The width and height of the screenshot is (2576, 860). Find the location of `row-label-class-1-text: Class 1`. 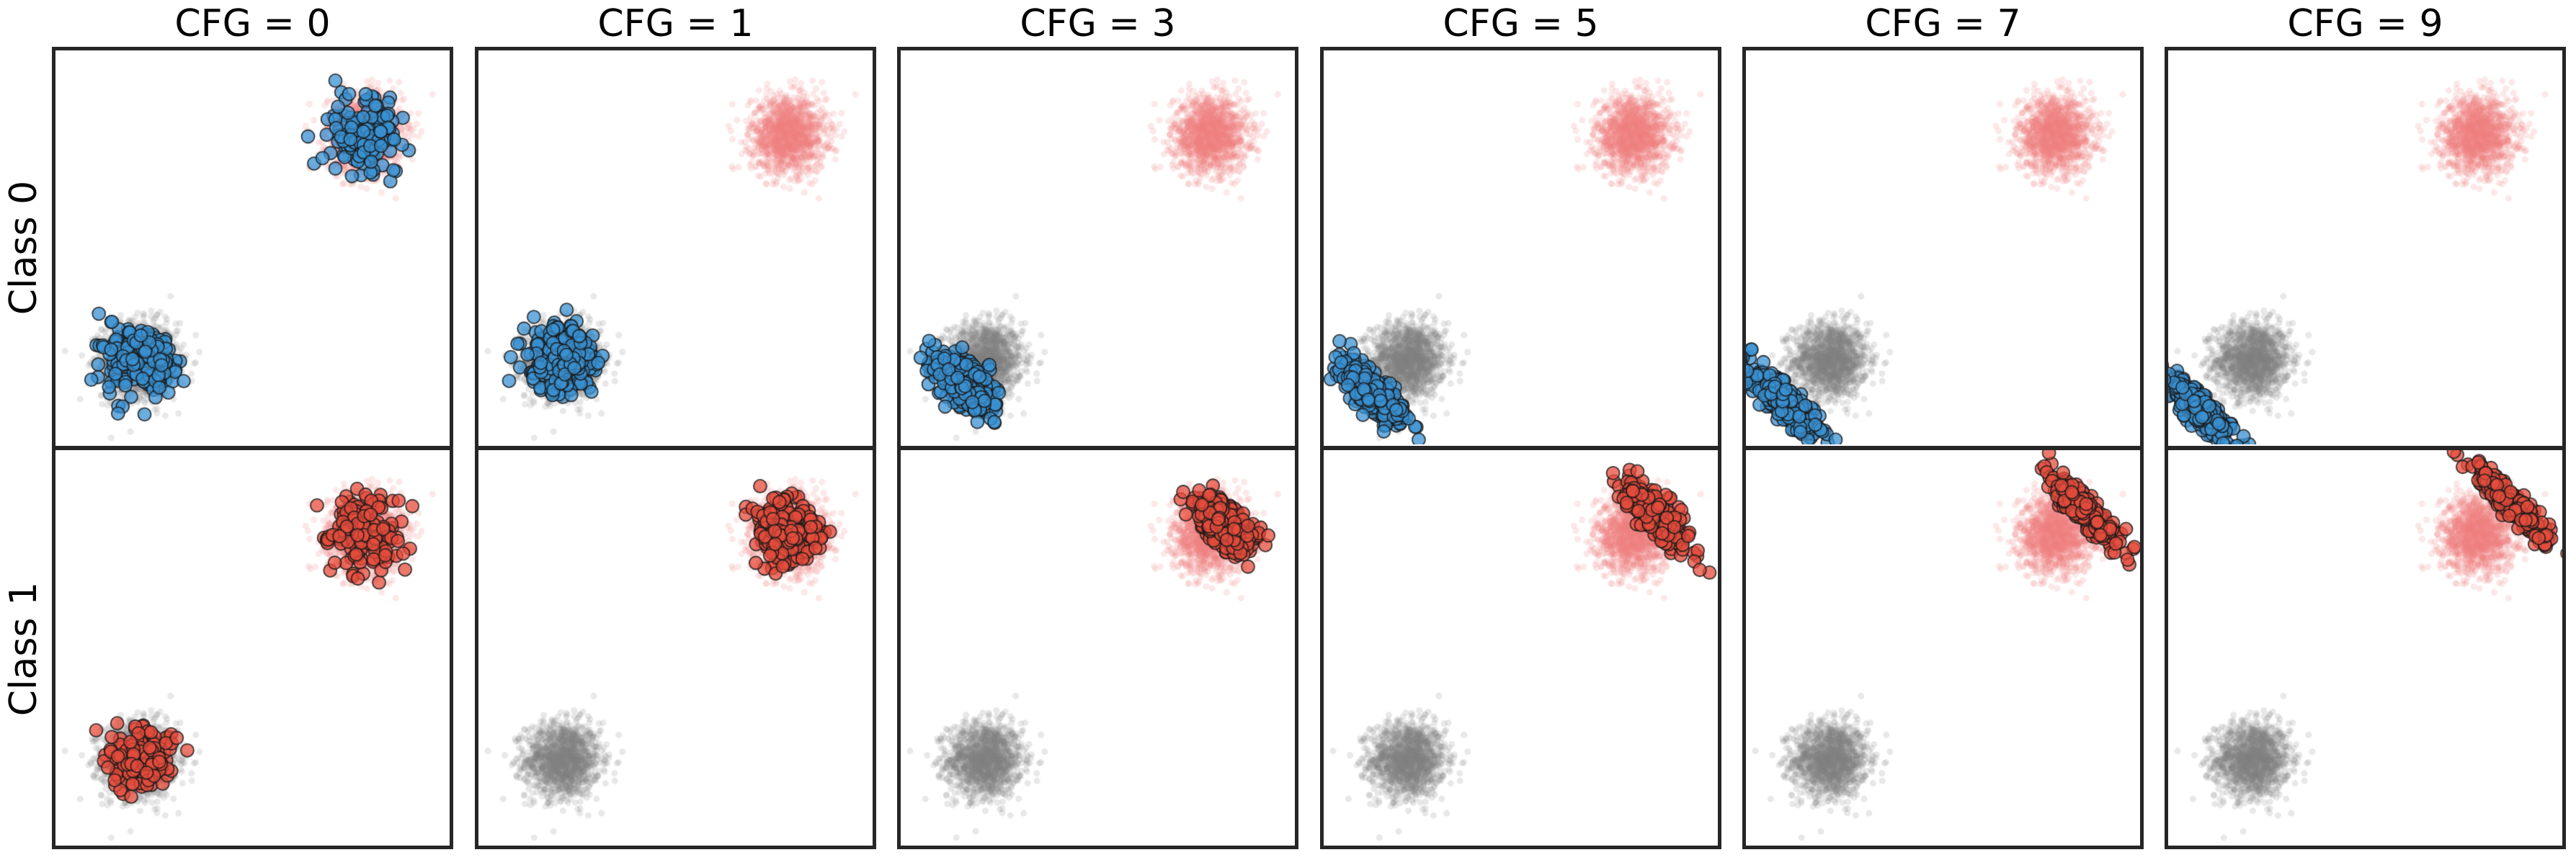

row-label-class-1-text: Class 1 is located at coordinates (24, 648).